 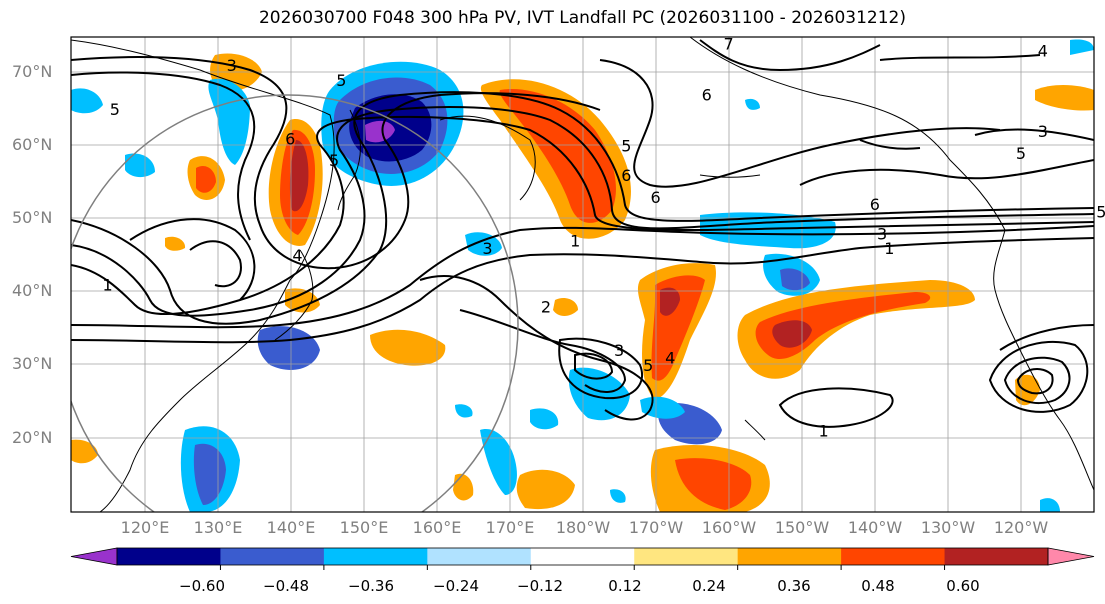 I want to click on lon-label-170w: 170°W, so click(x=656, y=527).